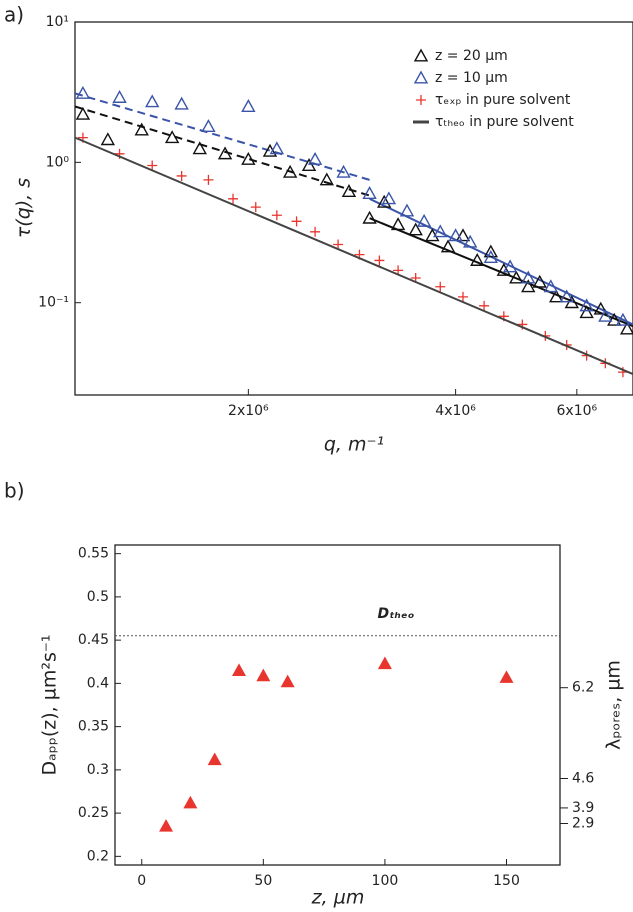 This screenshot has width=633, height=912. What do you see at coordinates (93, 554) in the screenshot?
I see `y-tick-label: 0.55` at bounding box center [93, 554].